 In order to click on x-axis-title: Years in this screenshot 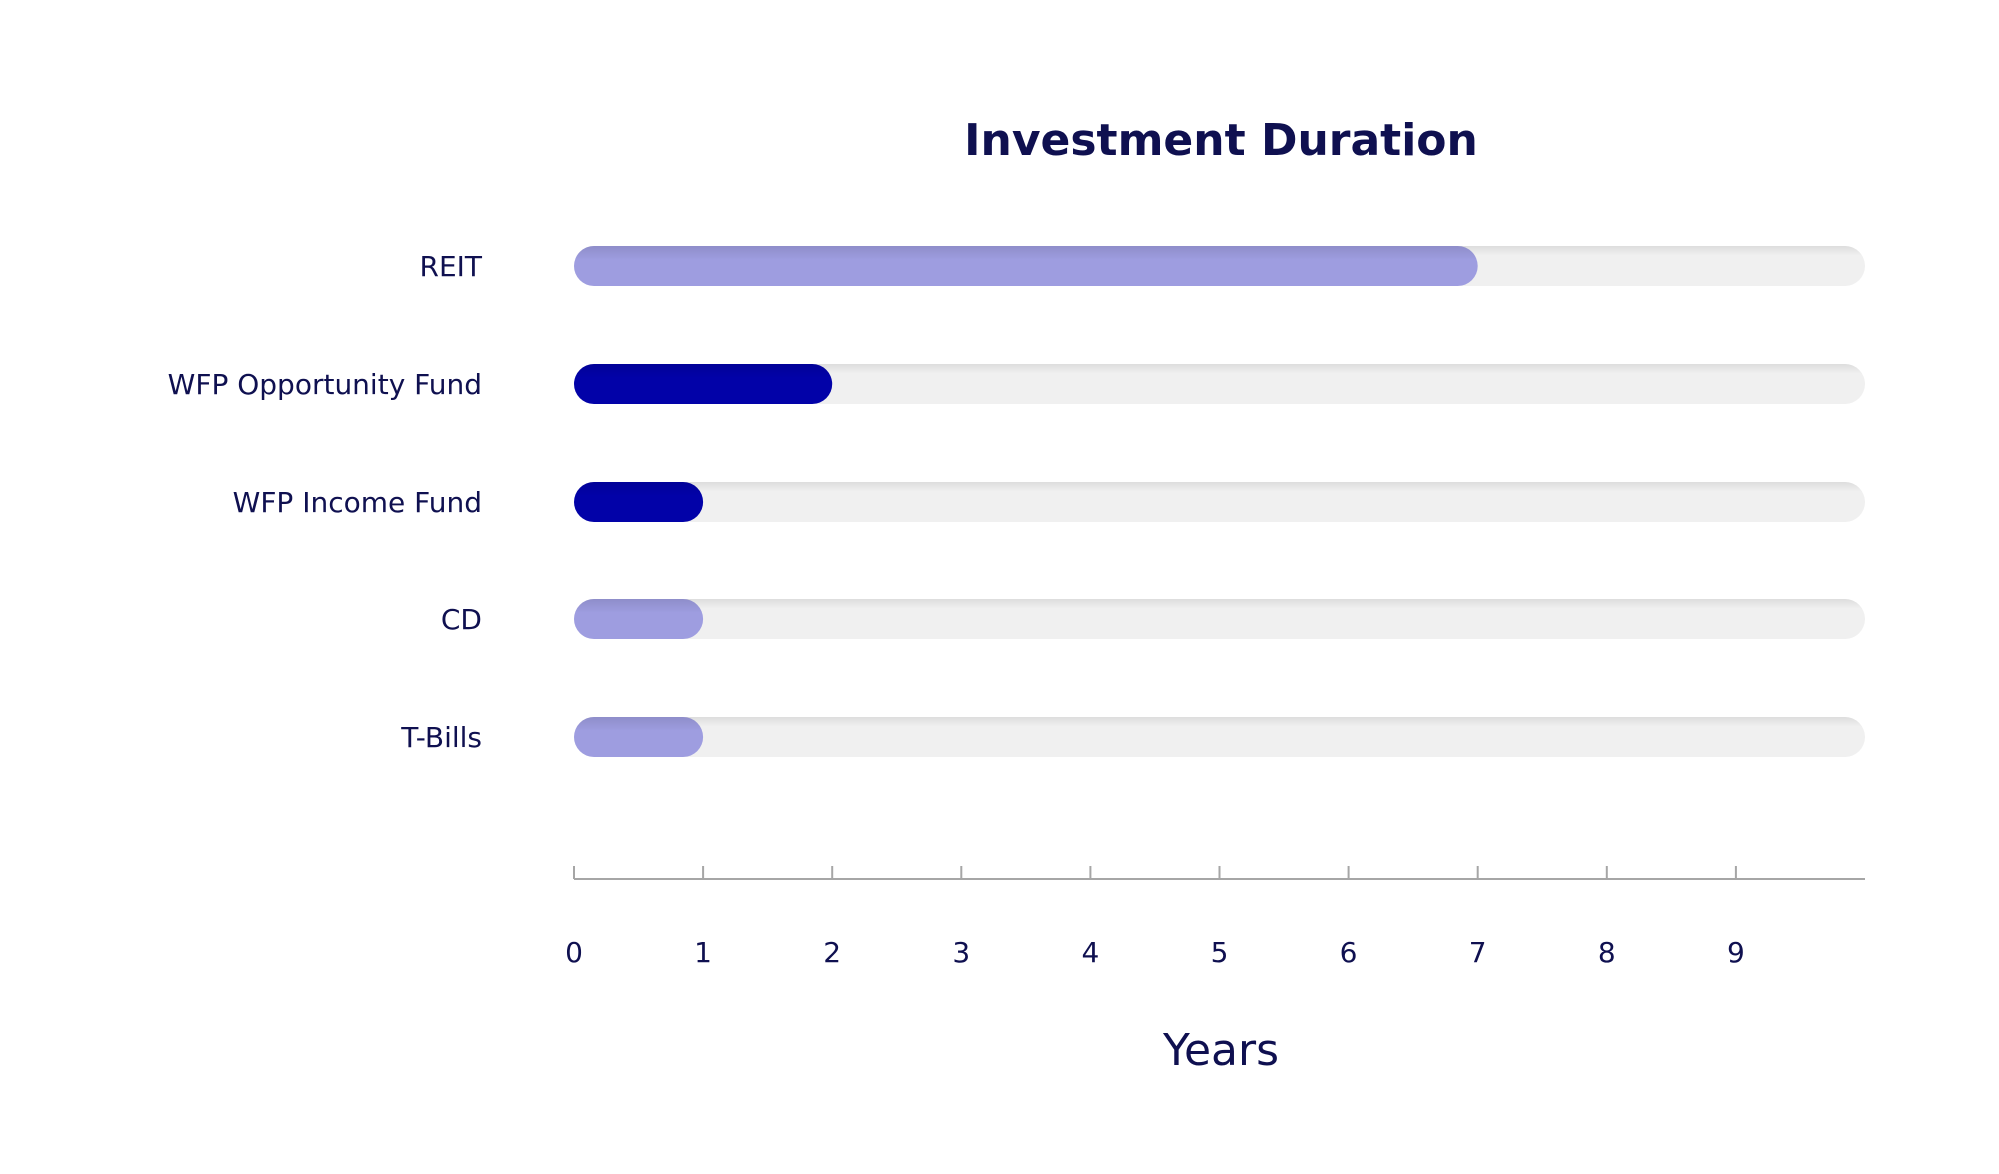, I will do `click(1220, 1050)`.